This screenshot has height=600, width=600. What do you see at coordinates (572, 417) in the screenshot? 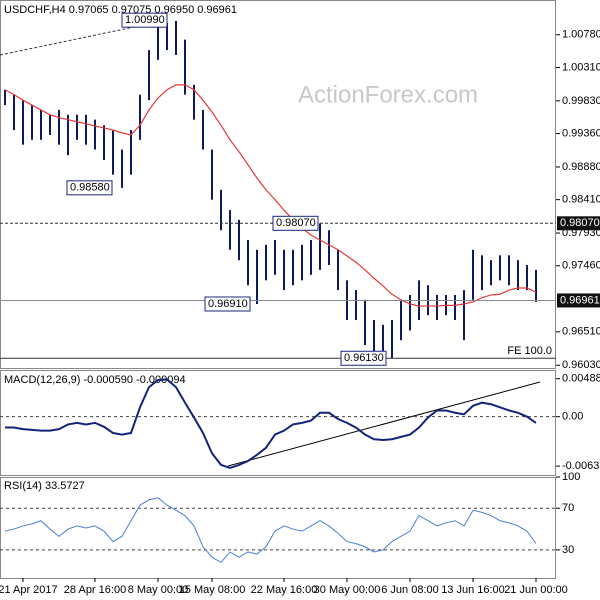
I see `y-tick-label: 0.00` at bounding box center [572, 417].